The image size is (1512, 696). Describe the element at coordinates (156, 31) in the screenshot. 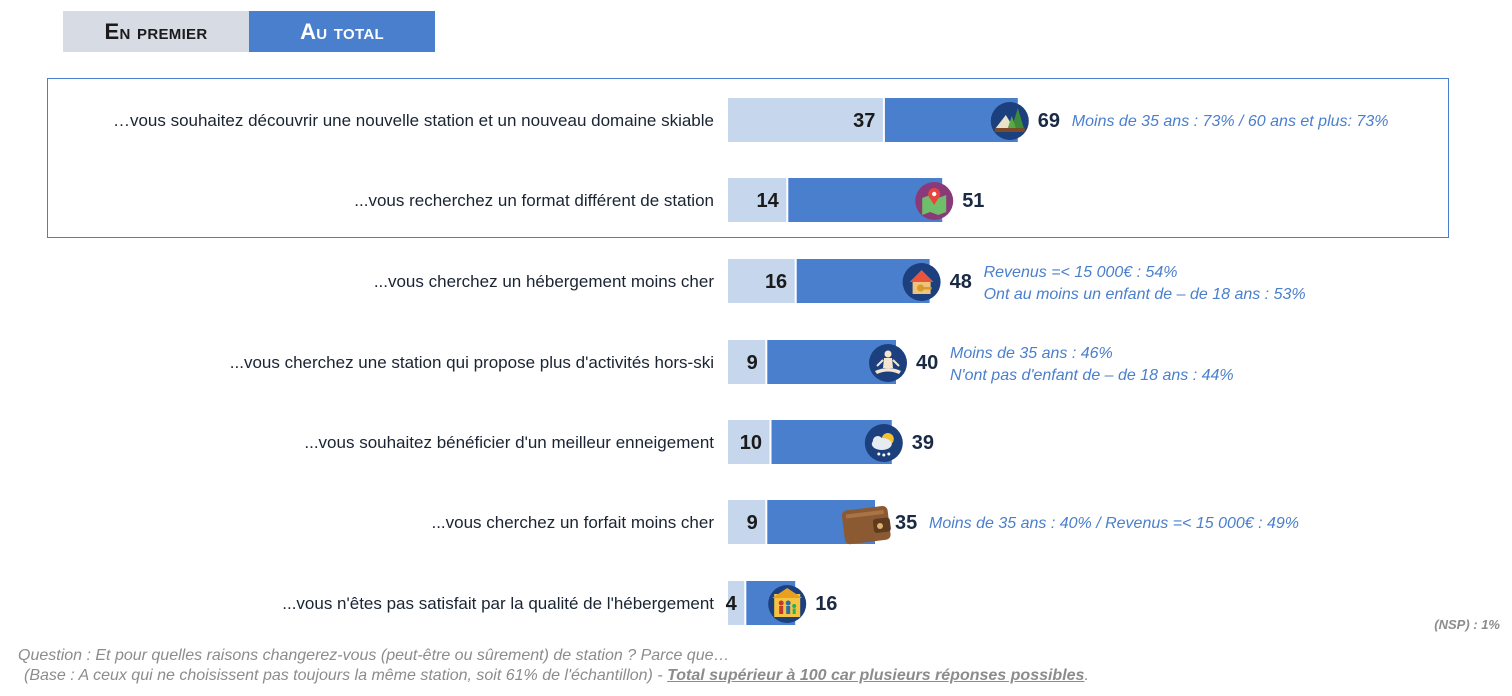

I see `tab-en-premier: En premier` at that location.